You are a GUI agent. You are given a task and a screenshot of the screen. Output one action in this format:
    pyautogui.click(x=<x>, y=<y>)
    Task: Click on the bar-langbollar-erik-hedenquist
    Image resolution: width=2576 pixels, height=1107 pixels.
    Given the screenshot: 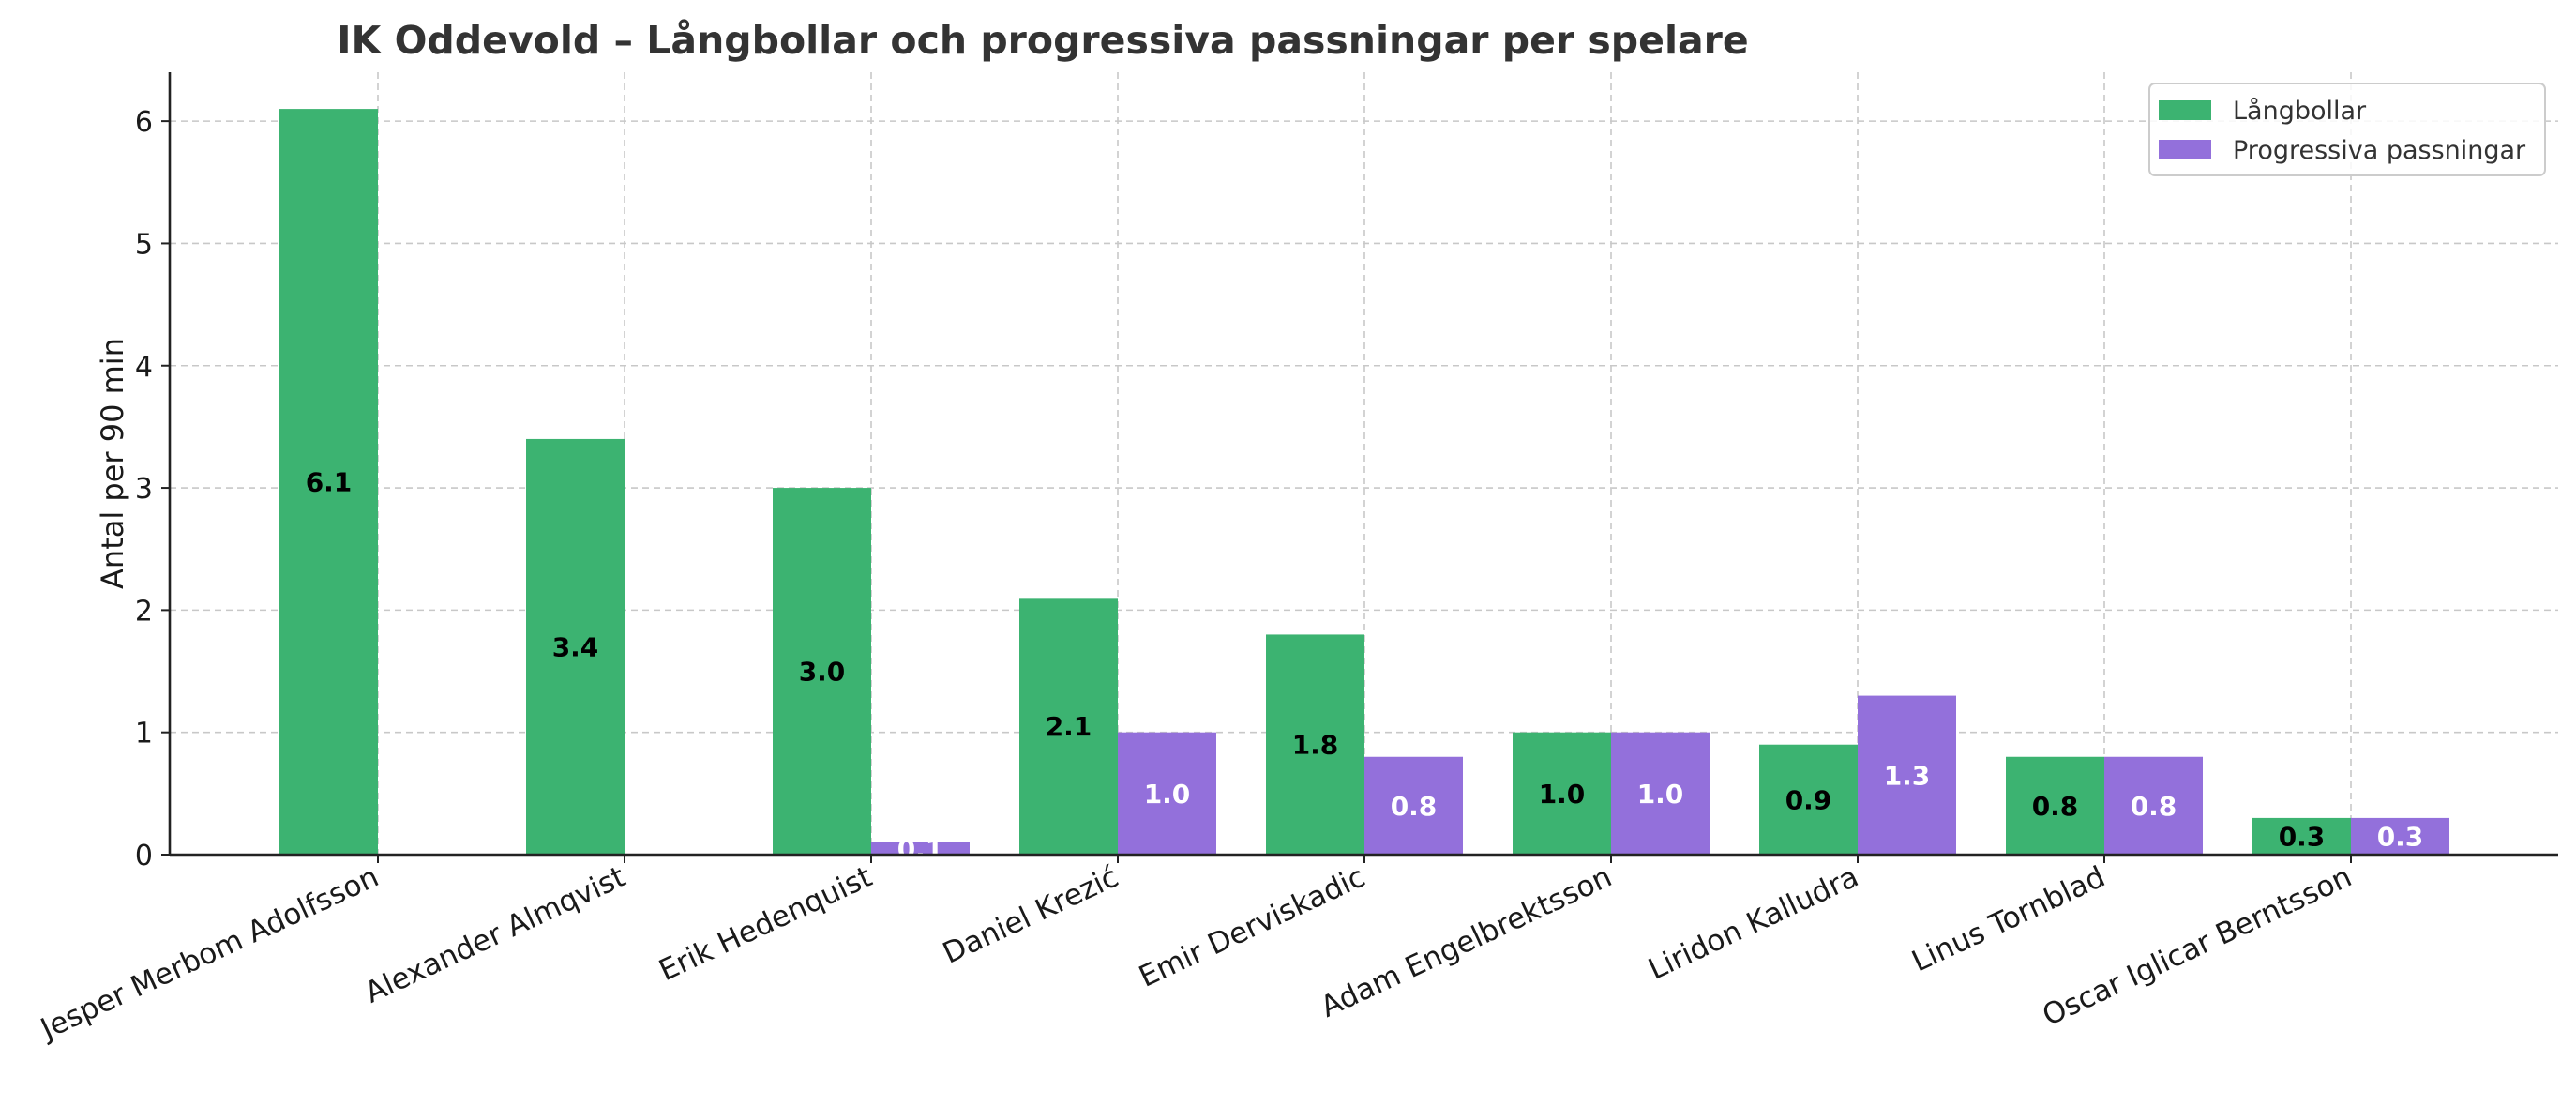 What is the action you would take?
    pyautogui.click(x=822, y=671)
    